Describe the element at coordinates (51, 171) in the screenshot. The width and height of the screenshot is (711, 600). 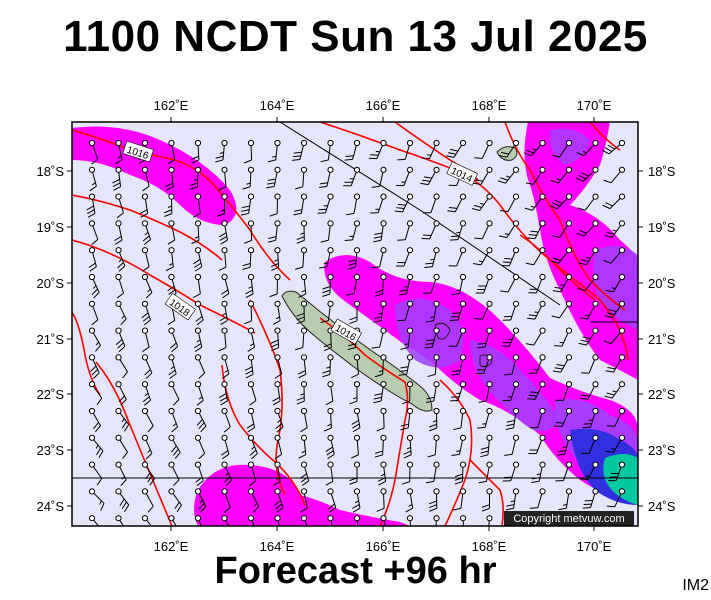
I see `lat-label: 18˚S` at that location.